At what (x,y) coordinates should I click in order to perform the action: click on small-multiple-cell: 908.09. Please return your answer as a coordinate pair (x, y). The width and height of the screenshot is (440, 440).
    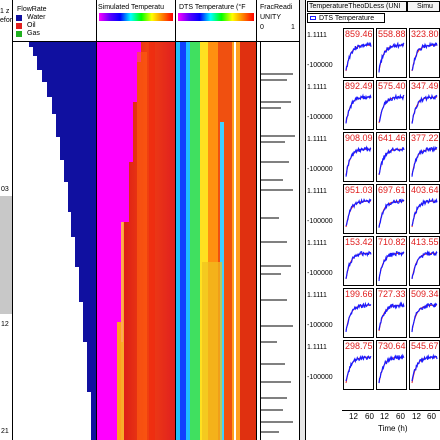
    Looking at the image, I should click on (358, 157).